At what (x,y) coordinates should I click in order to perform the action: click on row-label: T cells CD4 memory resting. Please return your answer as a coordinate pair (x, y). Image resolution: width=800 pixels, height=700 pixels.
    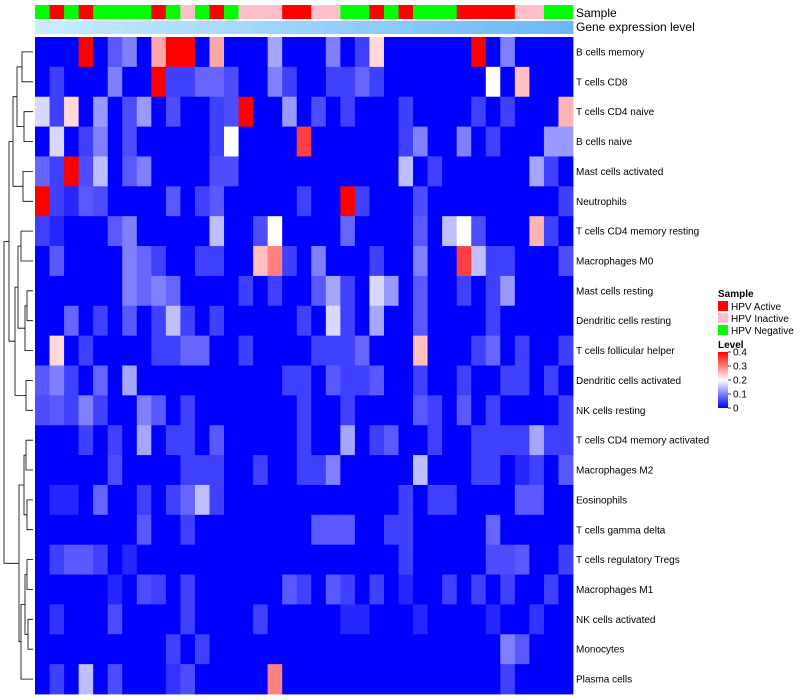
    Looking at the image, I should click on (637, 232).